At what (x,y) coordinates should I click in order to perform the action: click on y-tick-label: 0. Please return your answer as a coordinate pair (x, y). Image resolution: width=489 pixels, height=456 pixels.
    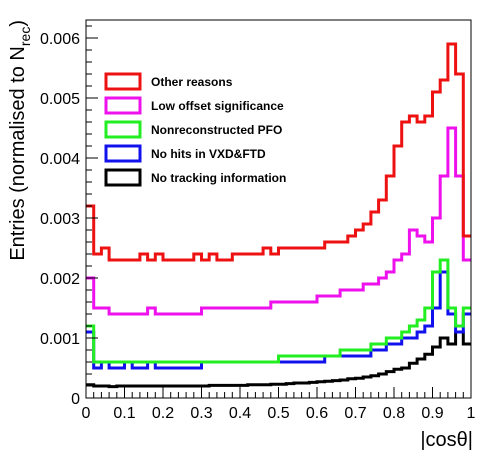
    Looking at the image, I should click on (75, 399).